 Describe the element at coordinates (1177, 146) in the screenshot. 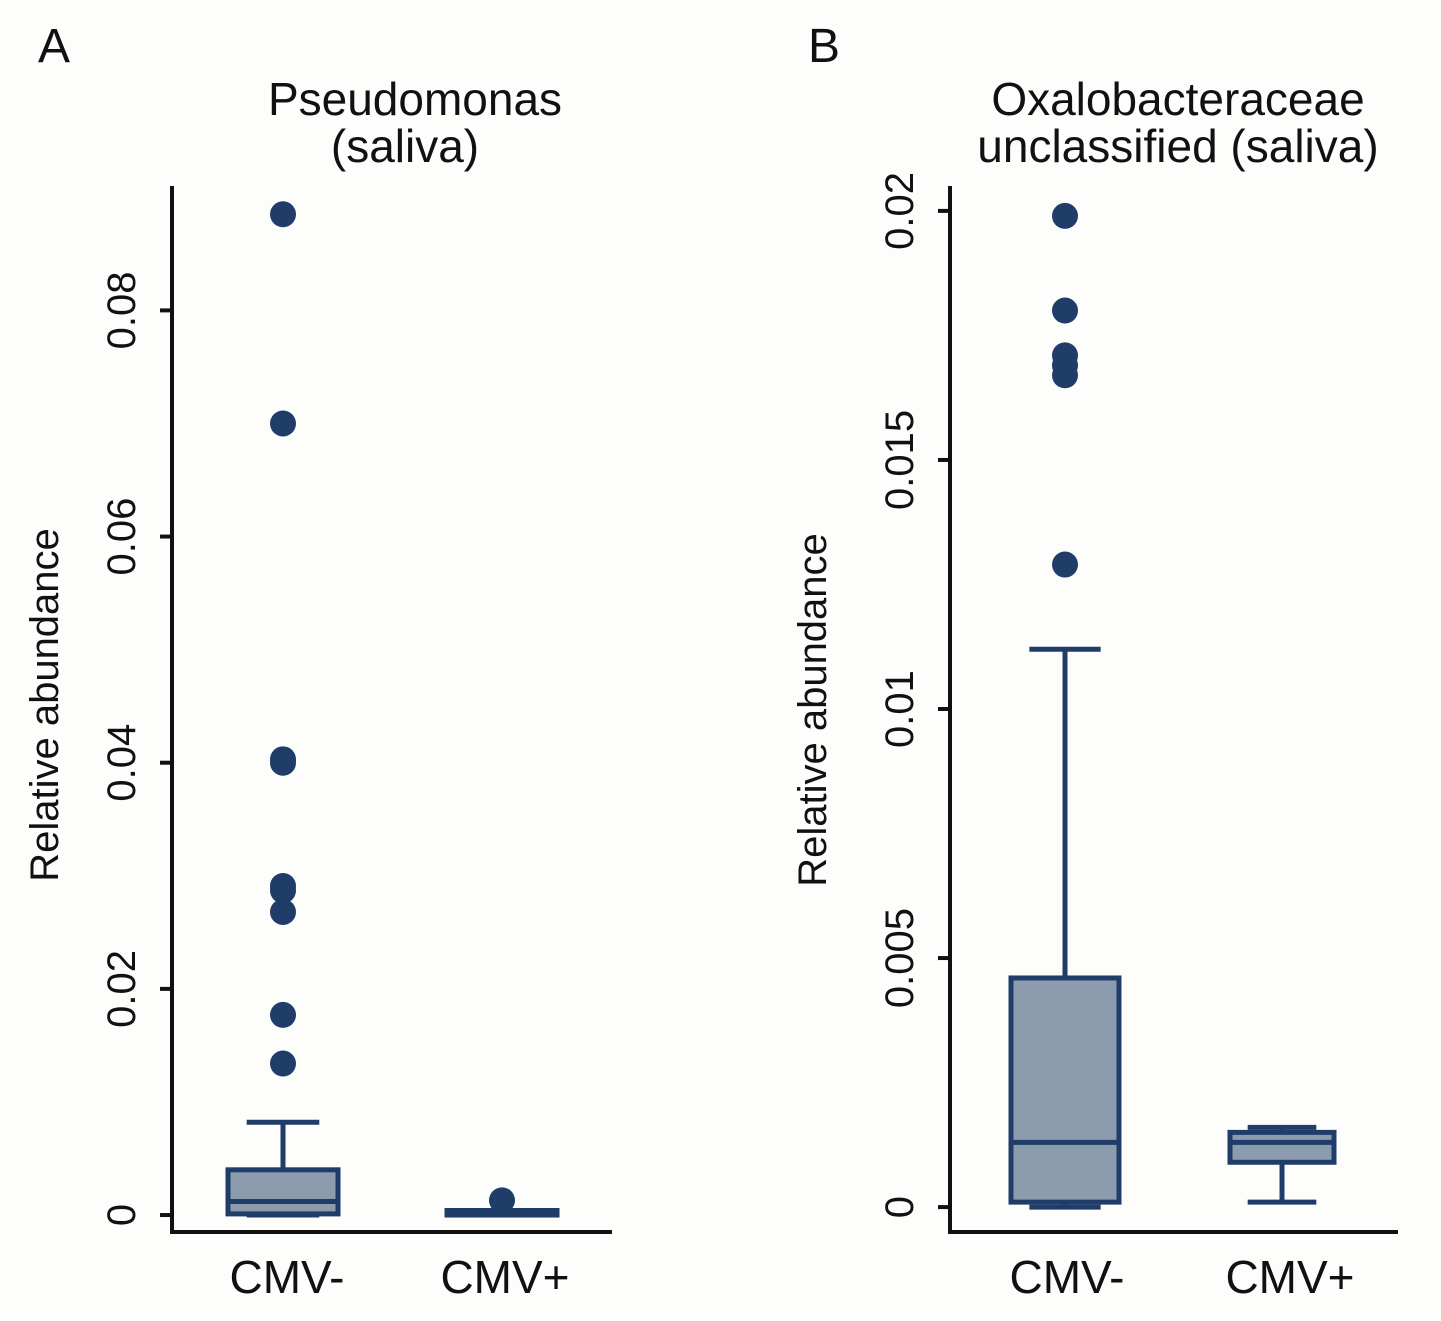

I see `chart-title-line-2: unclassified (saliva)` at that location.